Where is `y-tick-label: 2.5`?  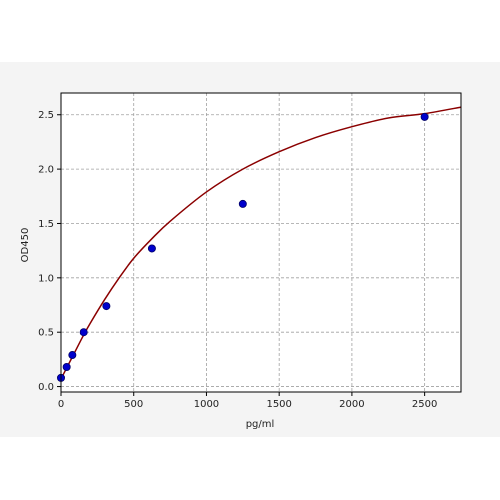
y-tick-label: 2.5 is located at coordinates (46, 115).